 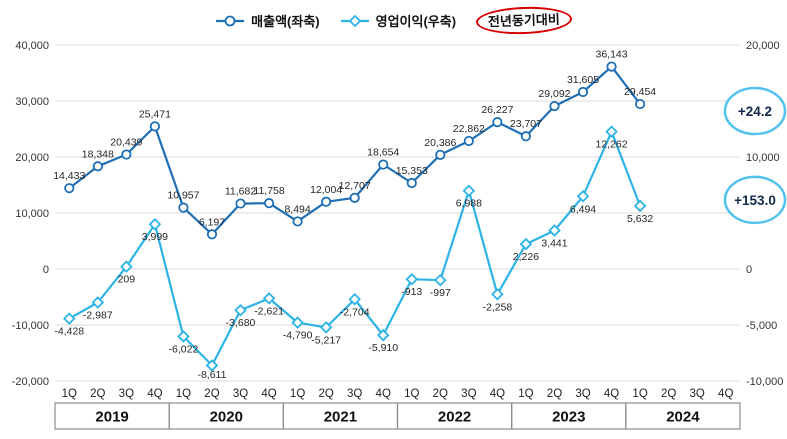 I want to click on svg-text: 2019, so click(x=111, y=417).